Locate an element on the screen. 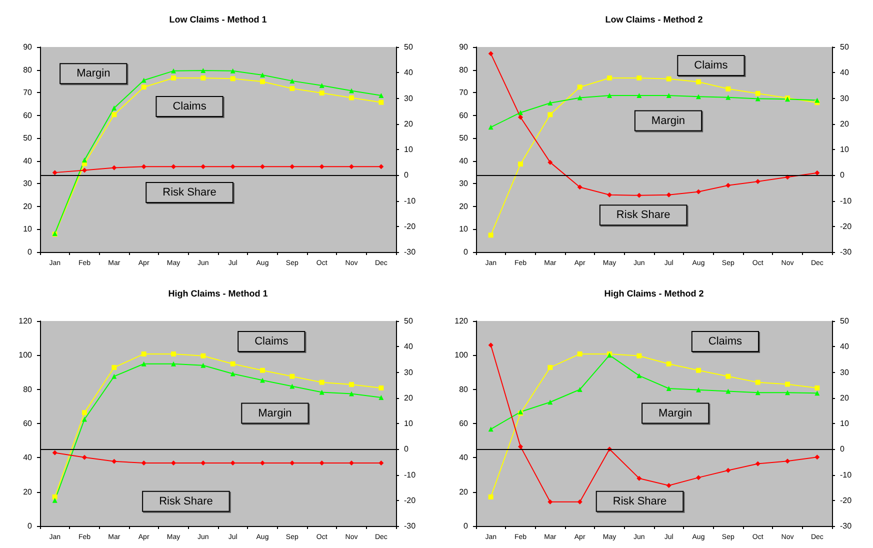  text: Risk Share is located at coordinates (186, 501).